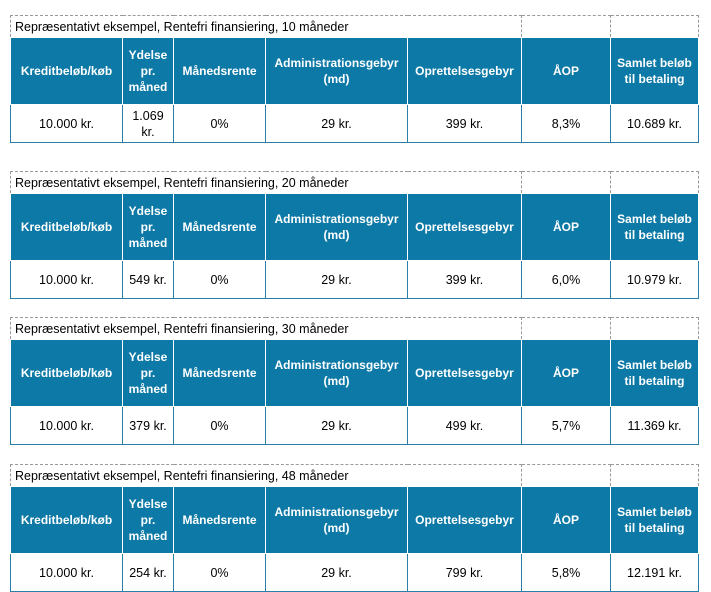 Image resolution: width=711 pixels, height=592 pixels. What do you see at coordinates (654, 279) in the screenshot?
I see `cell-samlet-belob: 10.979 kr.` at bounding box center [654, 279].